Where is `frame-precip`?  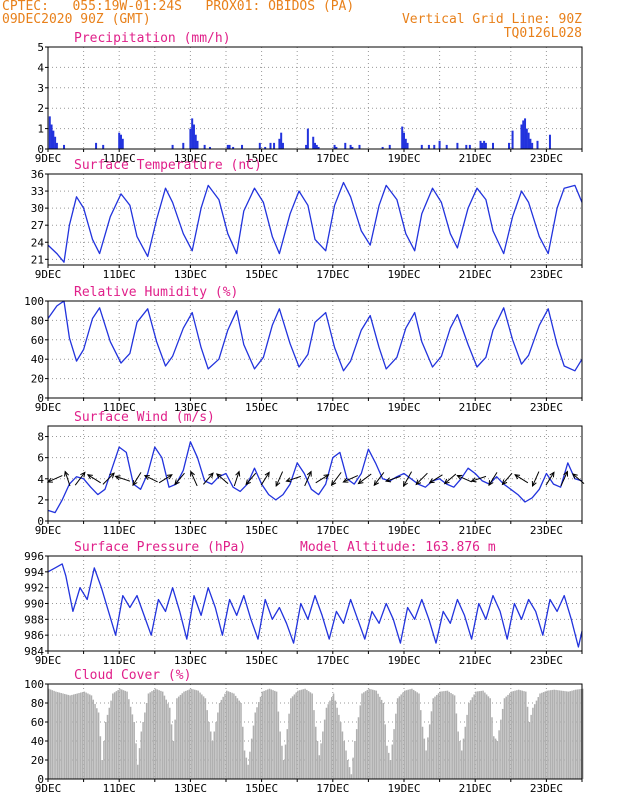
frame-precip is located at coordinates (315, 98).